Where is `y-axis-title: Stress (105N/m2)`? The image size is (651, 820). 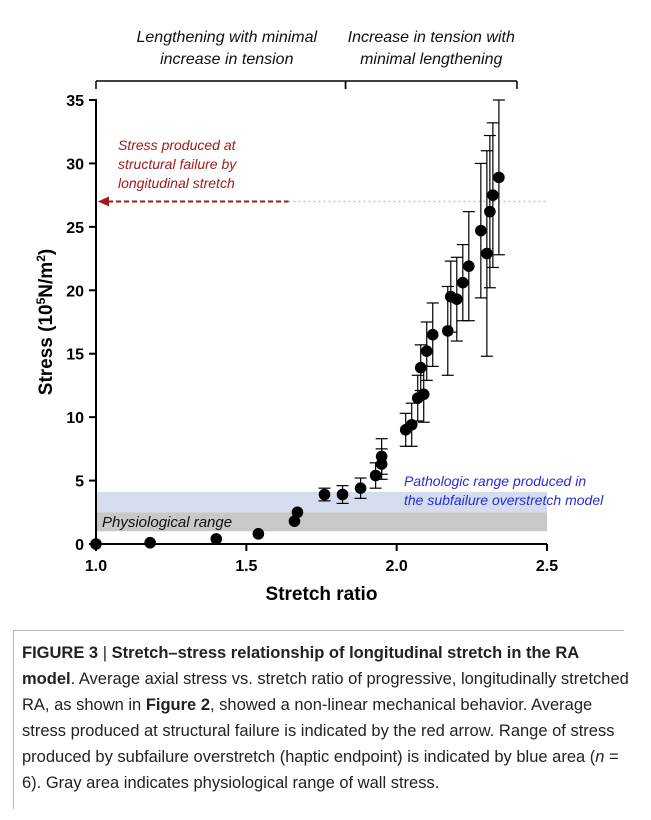 y-axis-title: Stress (105N/m2) is located at coordinates (45, 322).